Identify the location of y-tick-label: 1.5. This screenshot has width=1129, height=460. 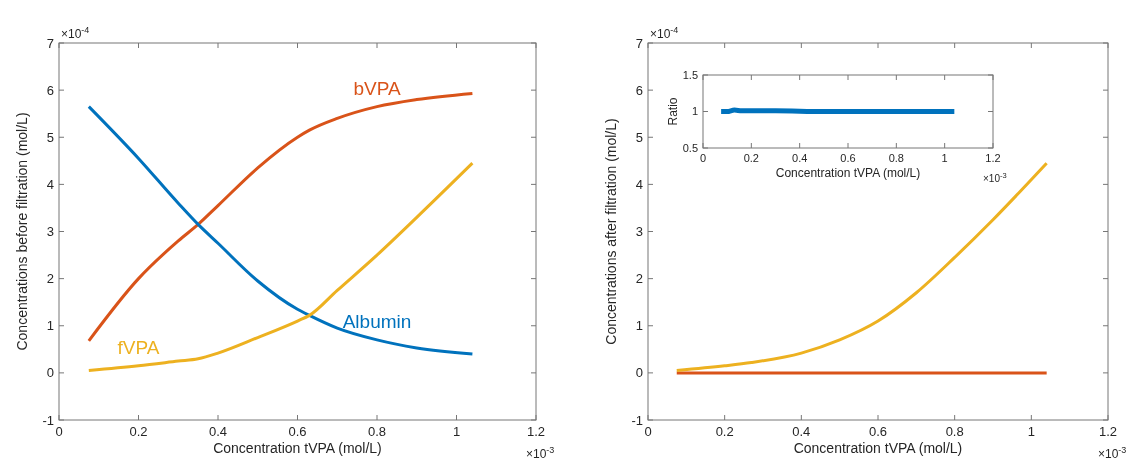
(690, 74).